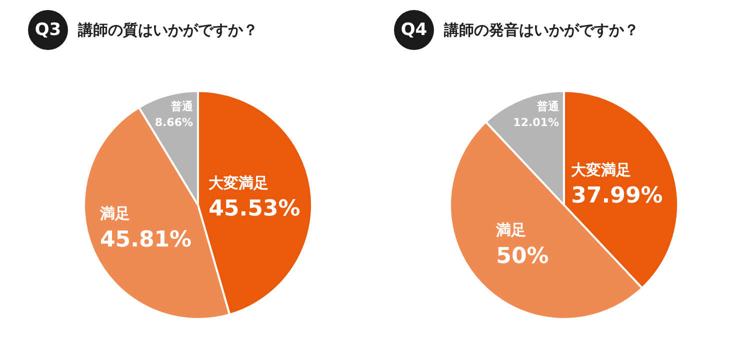 The image size is (732, 360). I want to click on data-label: 45.53%, so click(254, 209).